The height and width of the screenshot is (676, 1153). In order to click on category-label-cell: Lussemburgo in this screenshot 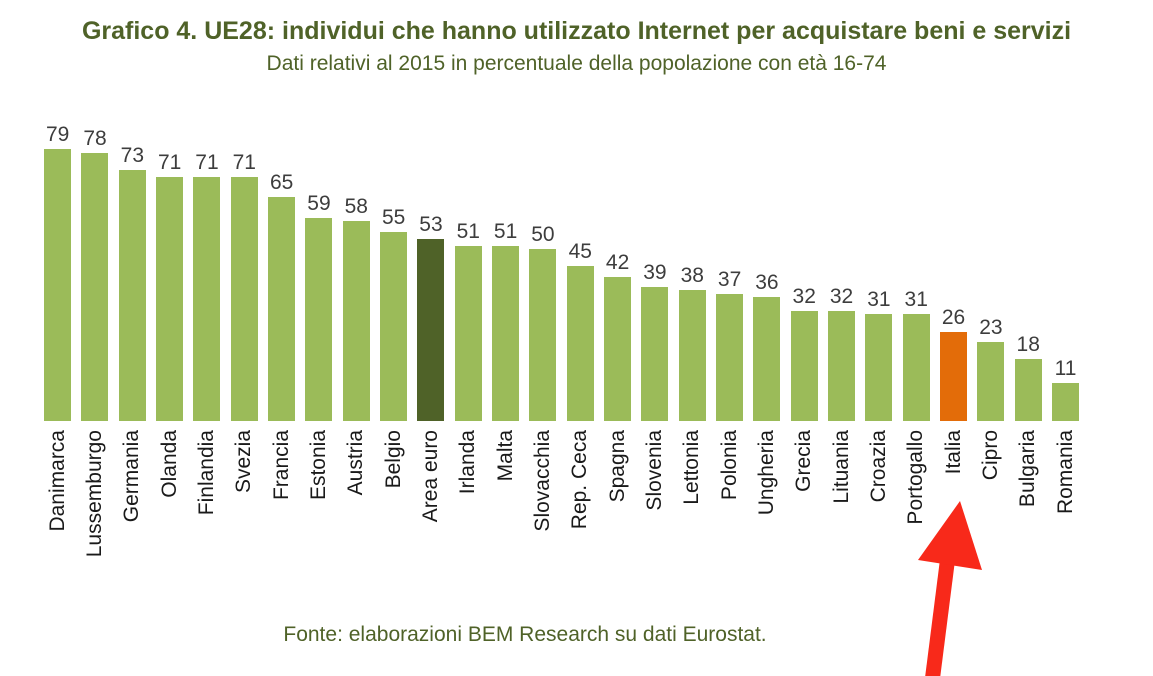, I will do `click(94, 518)`.